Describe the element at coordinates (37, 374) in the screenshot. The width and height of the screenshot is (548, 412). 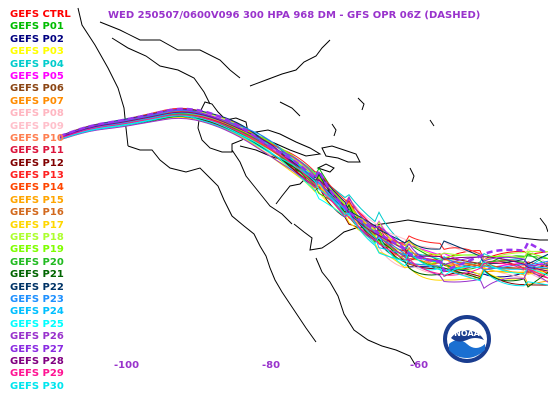
I see `legend-entry: GEFS P29` at that location.